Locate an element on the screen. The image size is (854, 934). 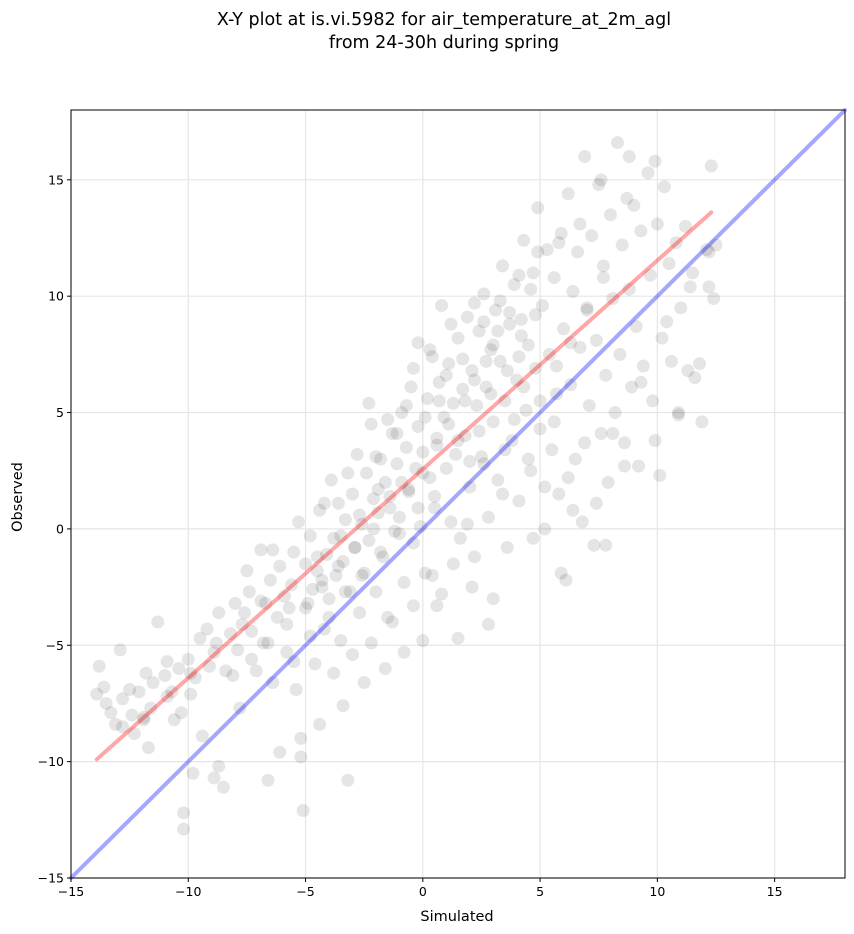
y-axis-label: Observed is located at coordinates (18, 497).